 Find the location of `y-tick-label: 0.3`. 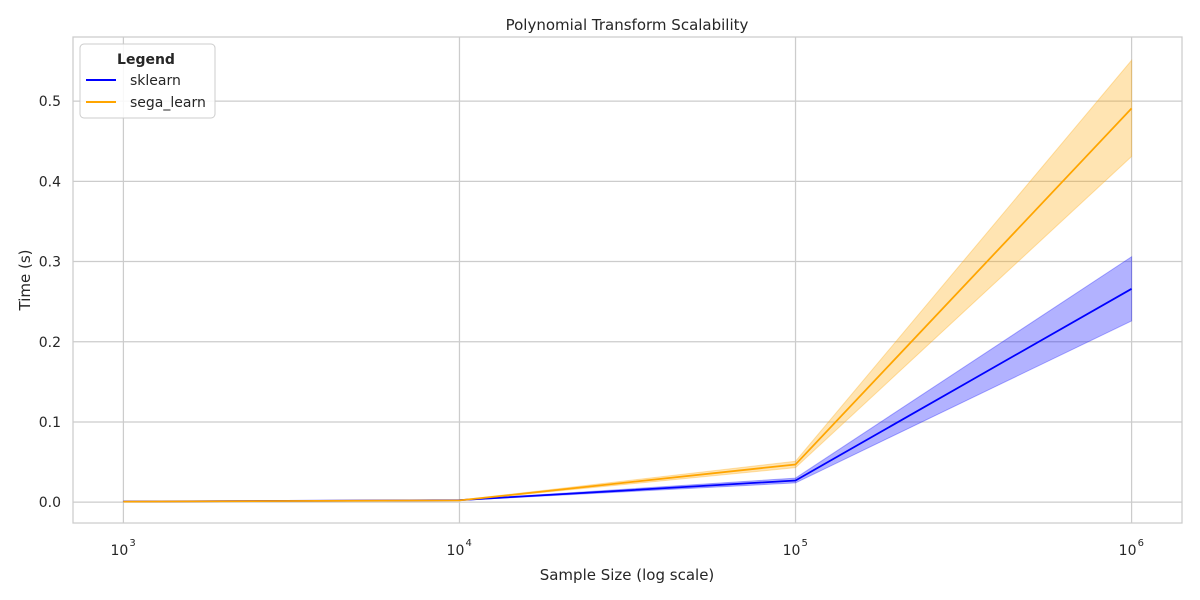

y-tick-label: 0.3 is located at coordinates (50, 263).